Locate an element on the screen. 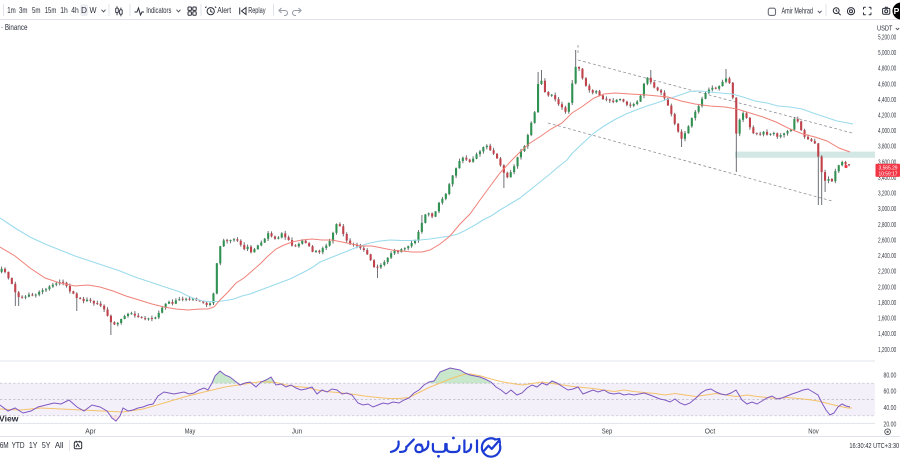  svg-text: 60.00 is located at coordinates (890, 392).